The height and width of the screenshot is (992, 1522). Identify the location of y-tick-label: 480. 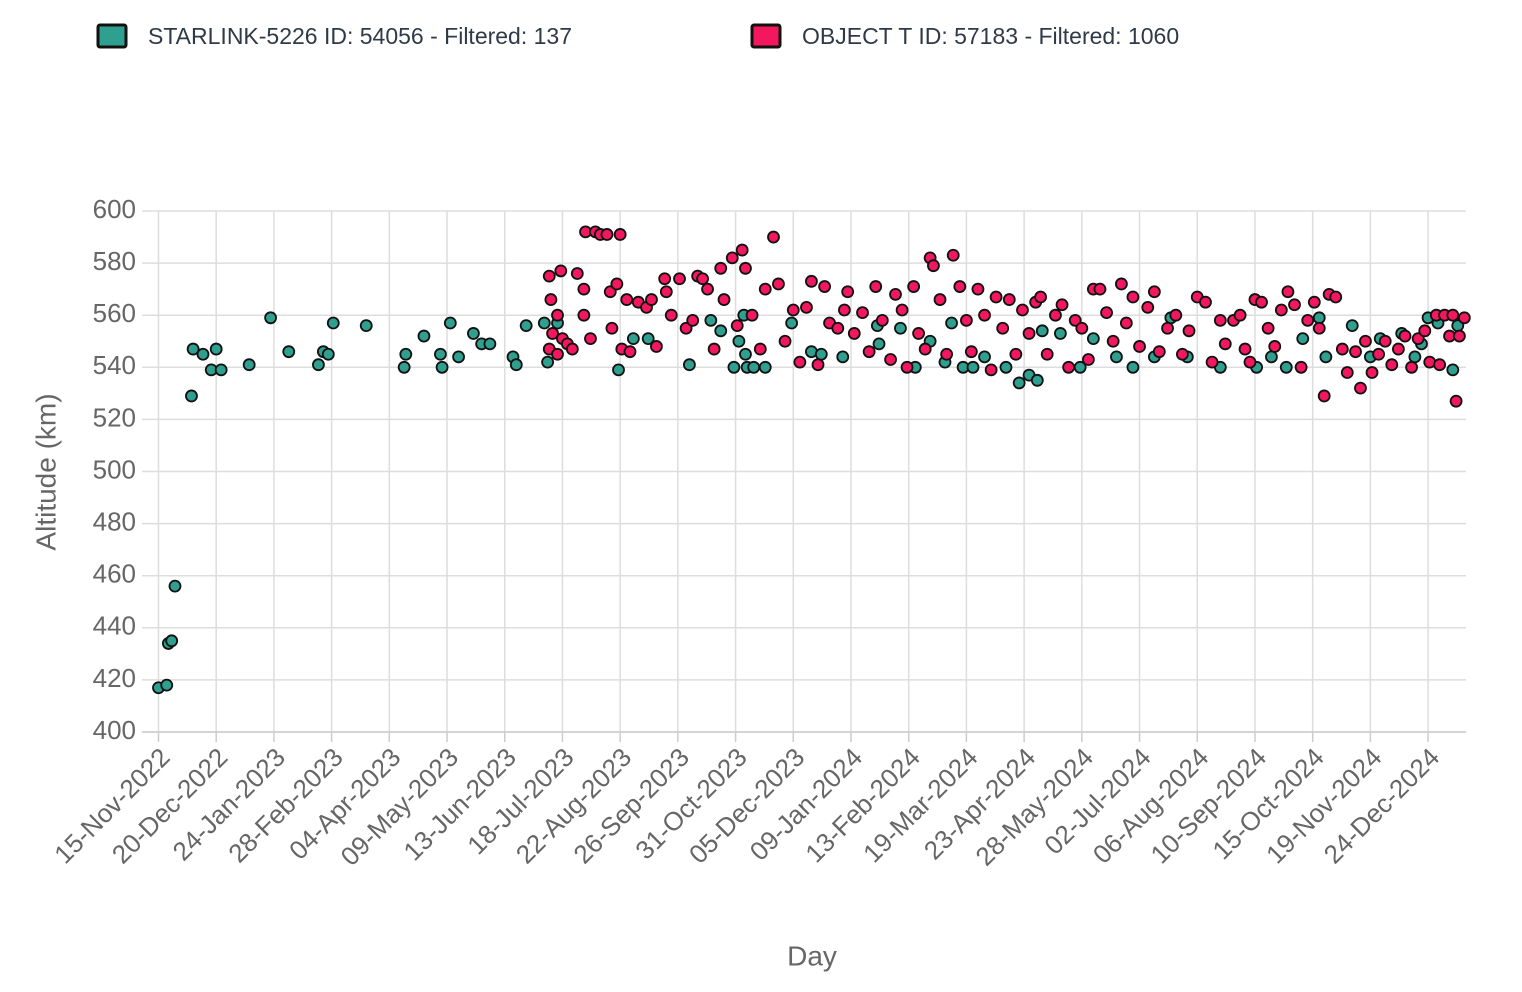
(114, 521).